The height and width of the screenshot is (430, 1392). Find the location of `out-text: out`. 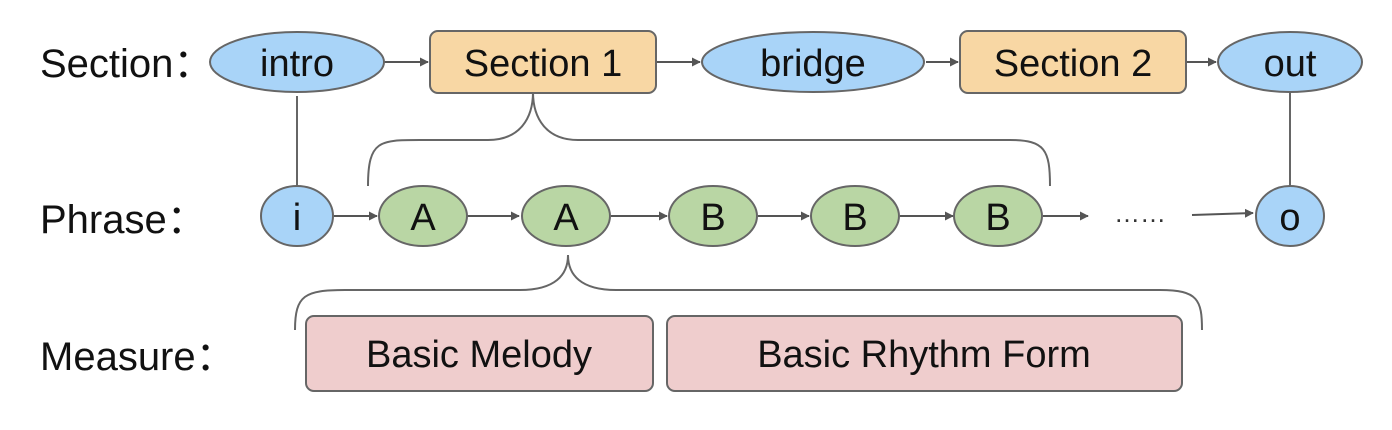

out-text: out is located at coordinates (1290, 64).